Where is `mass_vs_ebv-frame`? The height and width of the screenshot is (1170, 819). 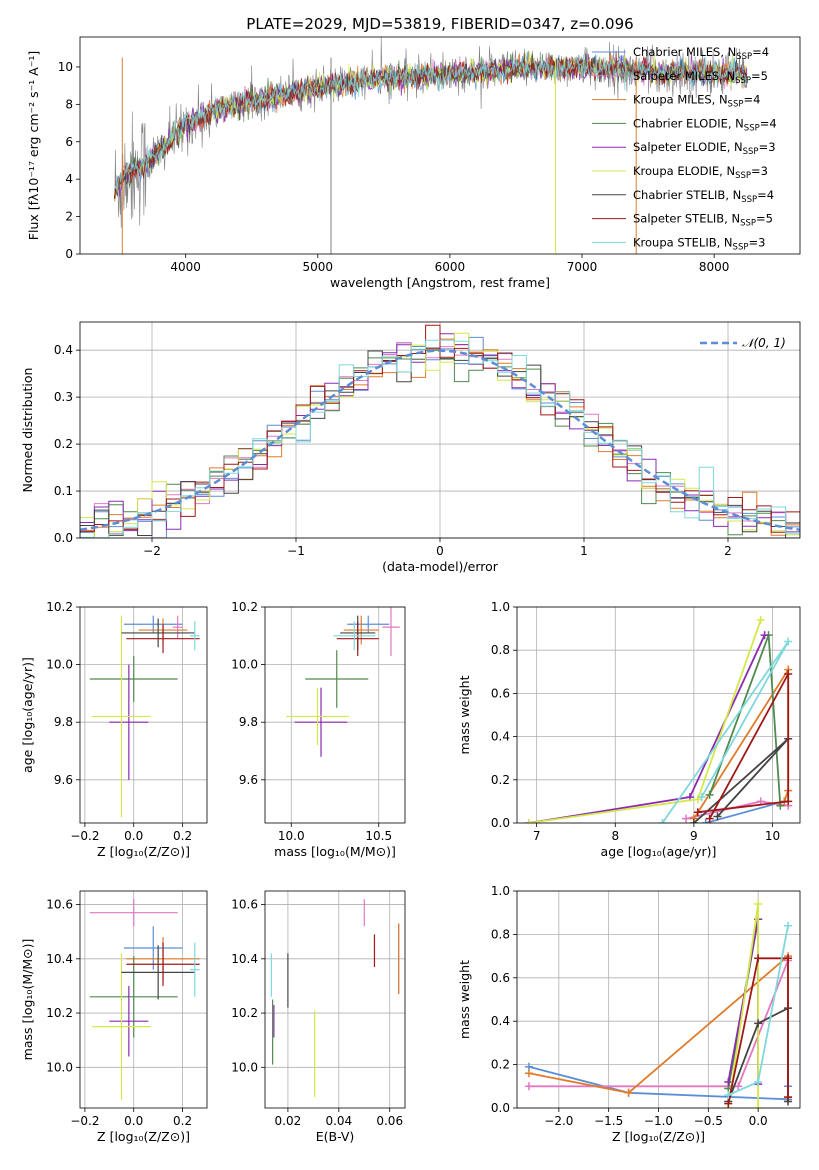 mass_vs_ebv-frame is located at coordinates (335, 999).